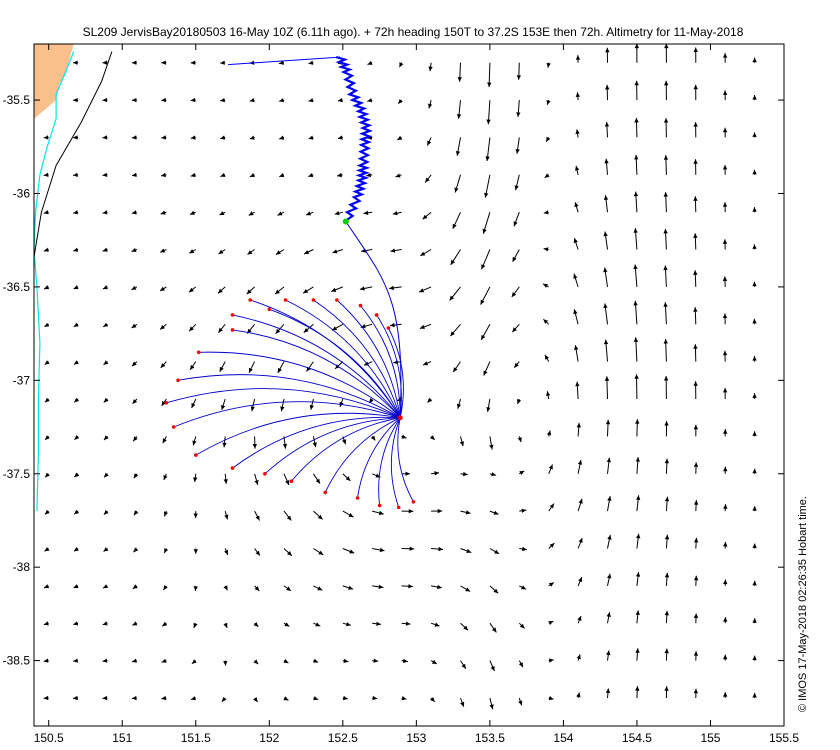 The image size is (840, 750). Describe the element at coordinates (354, 138) in the screenshot. I see `glider-track` at that location.